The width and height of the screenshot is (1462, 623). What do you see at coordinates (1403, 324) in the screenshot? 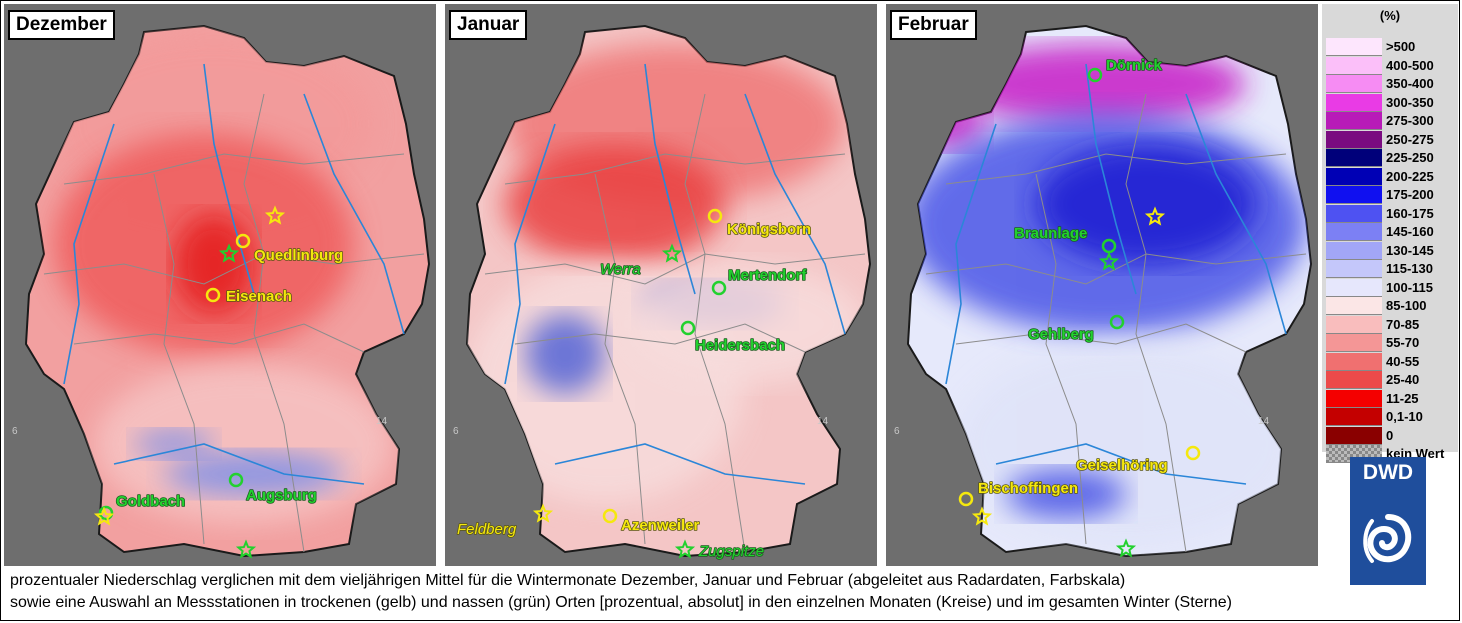
I see `legend-label: 70-85` at bounding box center [1403, 324].